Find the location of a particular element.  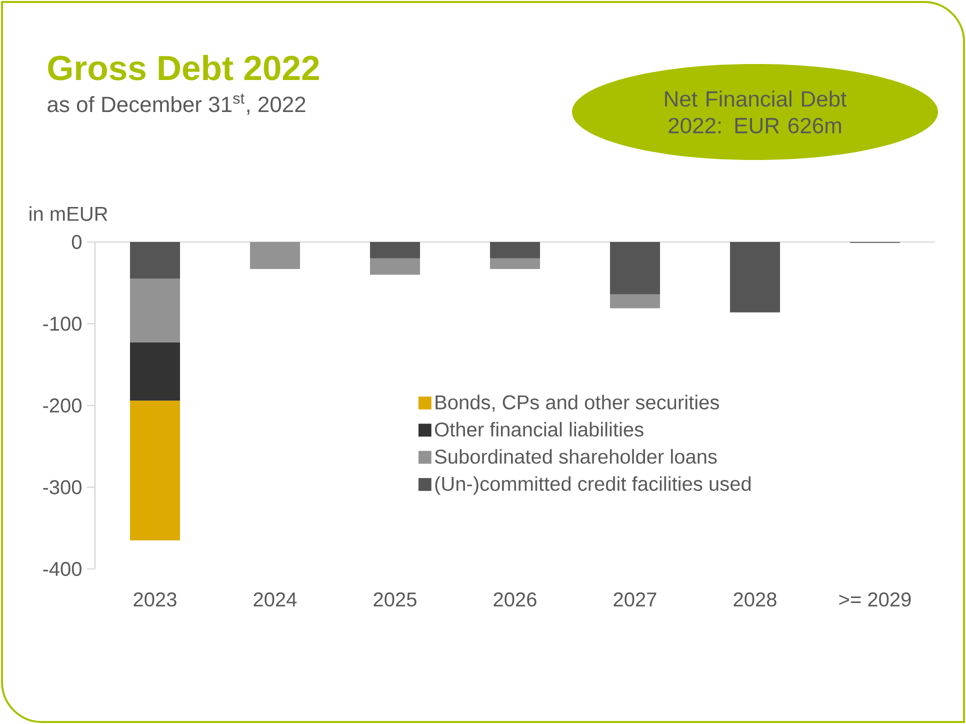

y-tick-label: -300 is located at coordinates (62, 487).